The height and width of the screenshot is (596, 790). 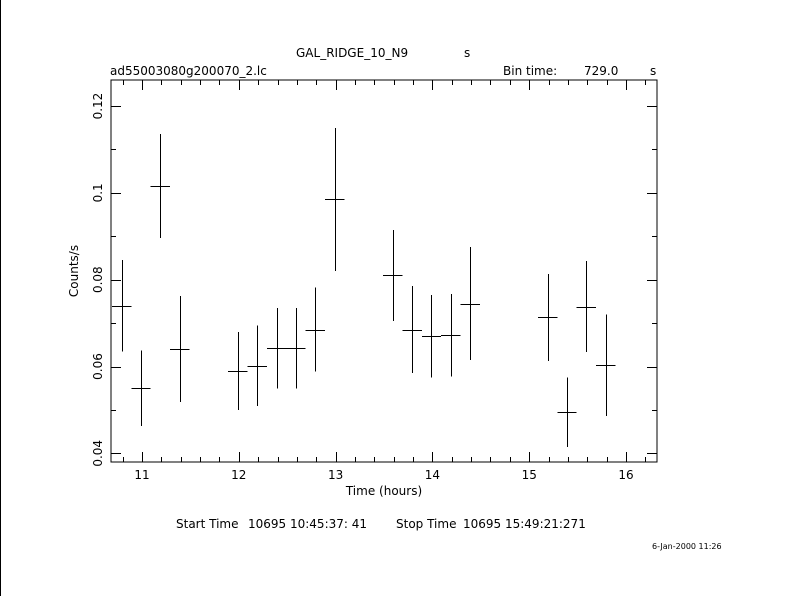 What do you see at coordinates (335, 475) in the screenshot?
I see `x-tick-label: 13` at bounding box center [335, 475].